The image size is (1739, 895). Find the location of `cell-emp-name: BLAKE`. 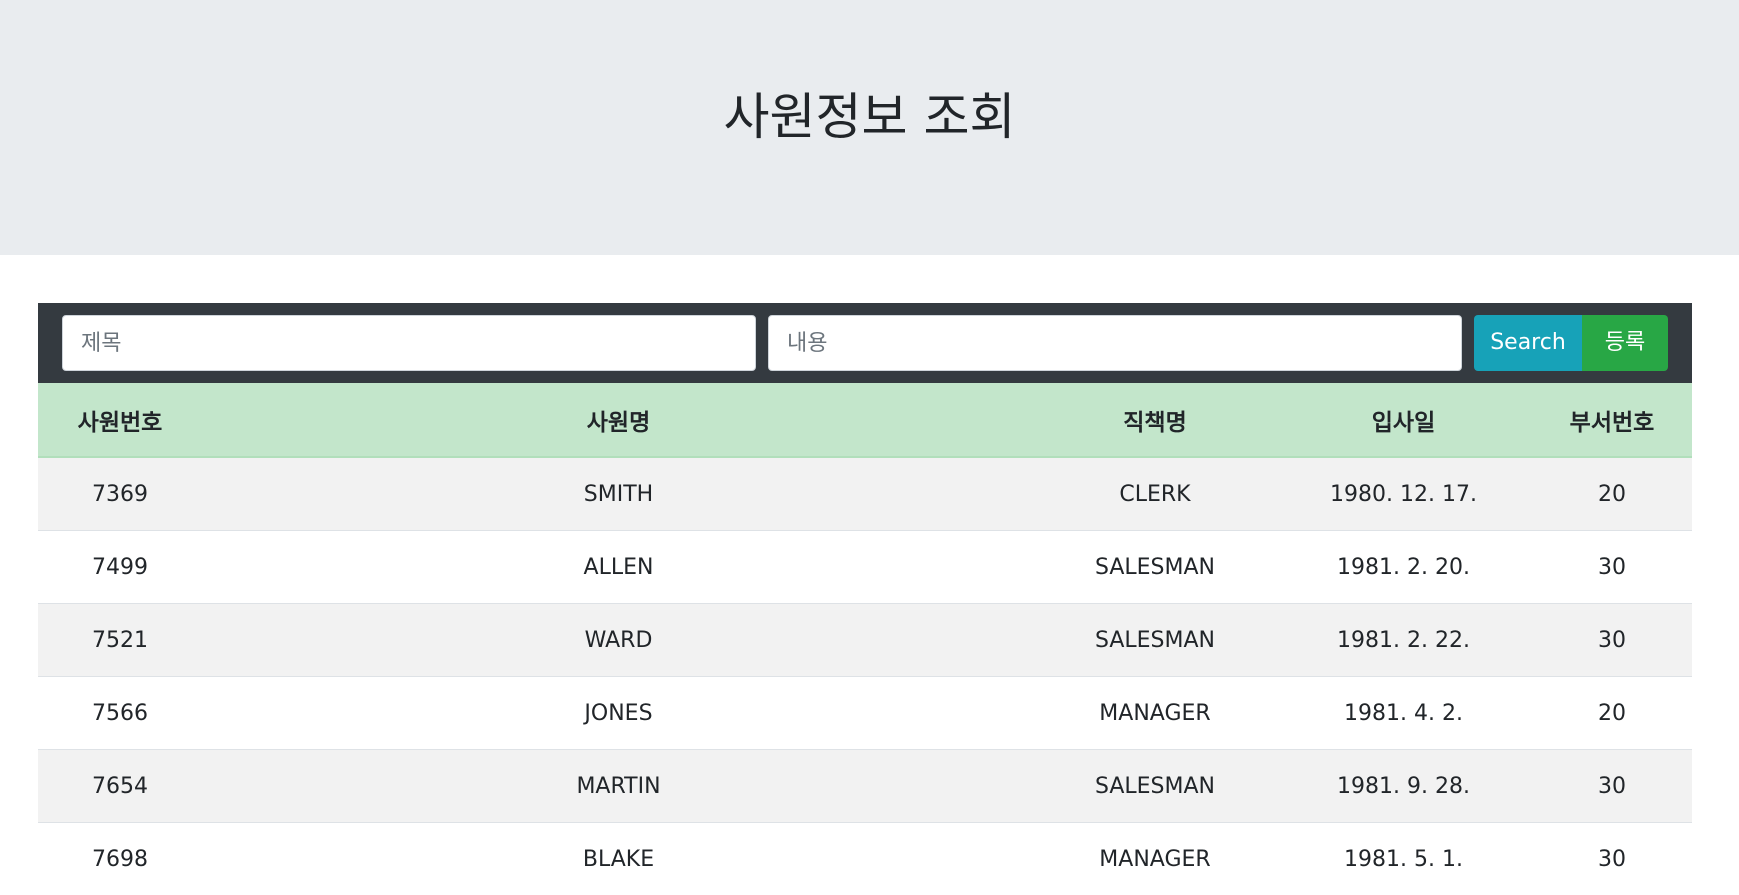

cell-emp-name: BLAKE is located at coordinates (618, 859).